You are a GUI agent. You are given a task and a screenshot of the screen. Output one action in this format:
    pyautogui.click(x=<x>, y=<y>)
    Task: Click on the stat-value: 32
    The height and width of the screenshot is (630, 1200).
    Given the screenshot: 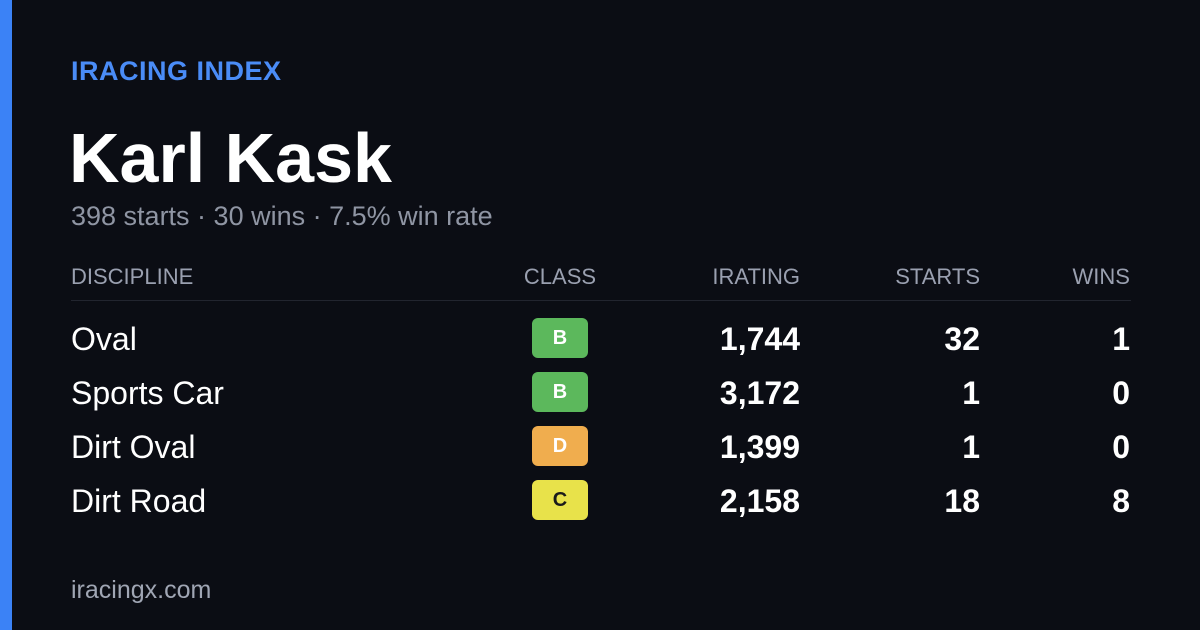 What is the action you would take?
    pyautogui.click(x=962, y=339)
    